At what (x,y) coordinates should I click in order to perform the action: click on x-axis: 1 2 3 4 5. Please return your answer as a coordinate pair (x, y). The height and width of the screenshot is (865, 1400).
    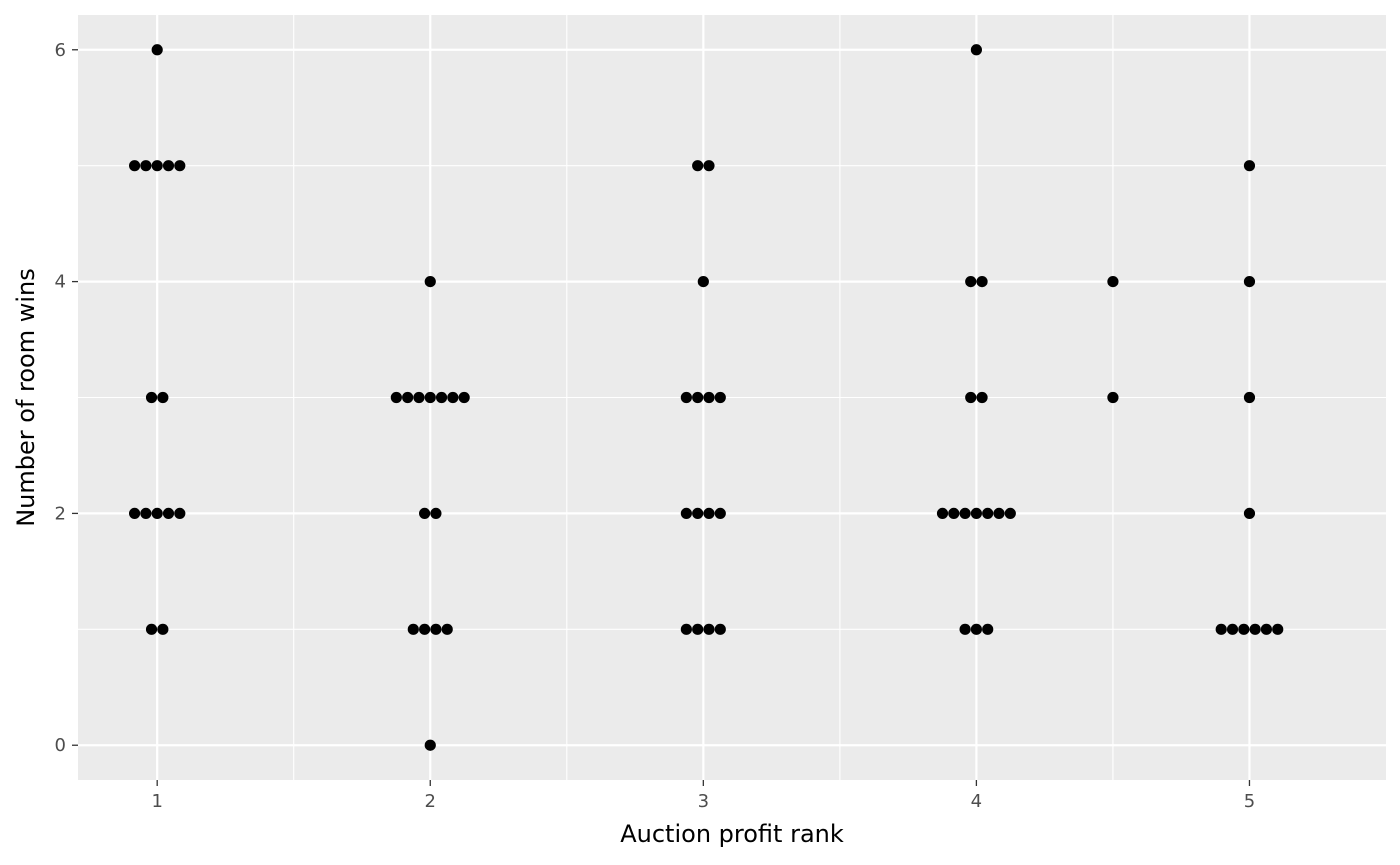
    Looking at the image, I should click on (703, 796).